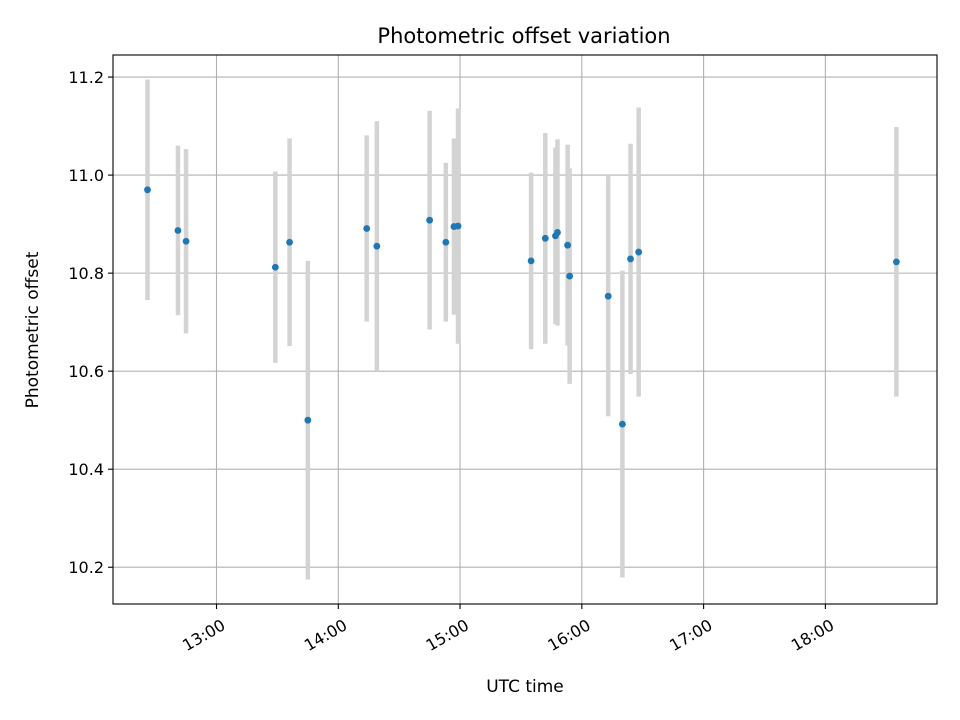  What do you see at coordinates (325, 635) in the screenshot?
I see `x-tick-label: 14:00` at bounding box center [325, 635].